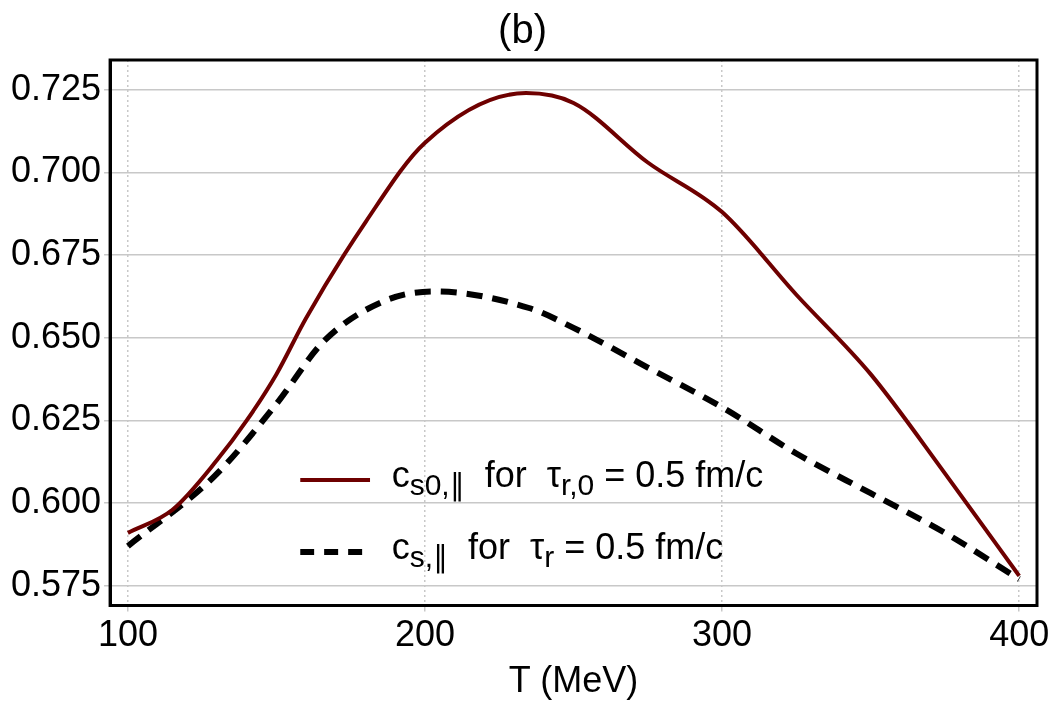 This screenshot has height=713, width=1063. I want to click on y-tick-label: 0.625, so click(56, 418).